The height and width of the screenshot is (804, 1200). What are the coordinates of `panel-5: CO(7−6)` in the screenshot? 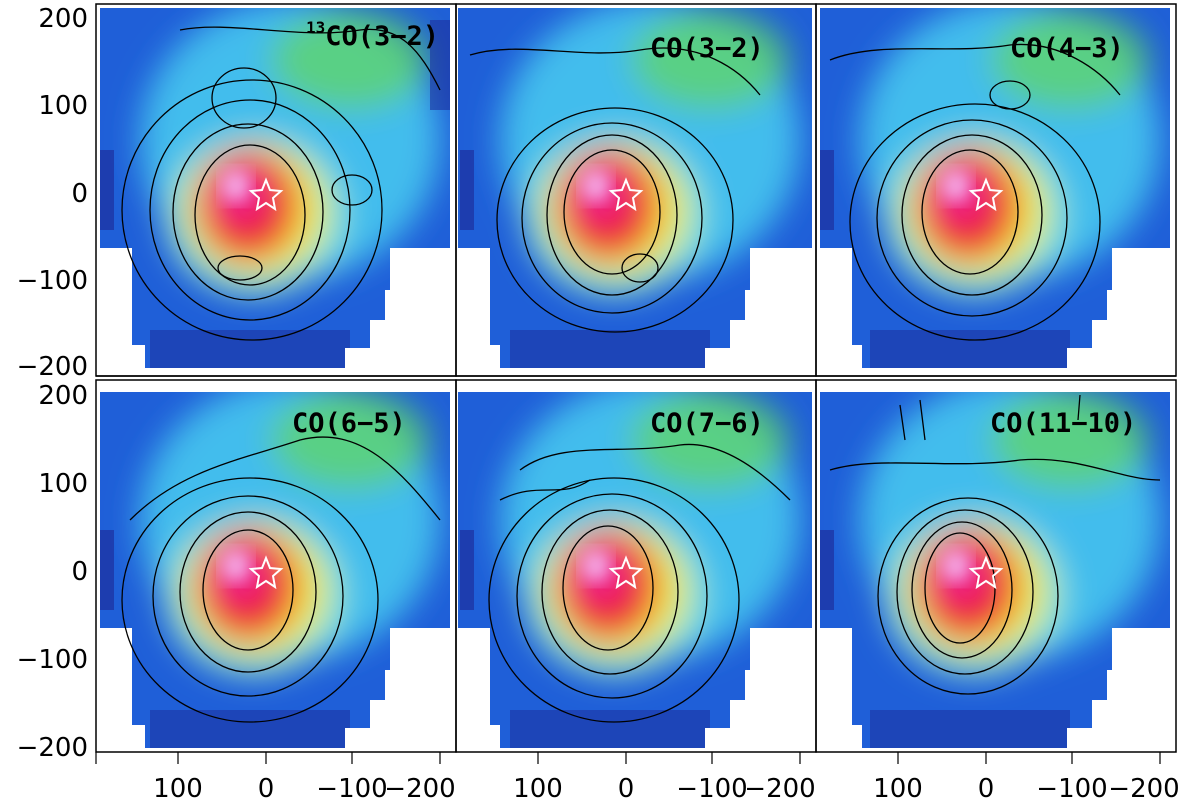 It's located at (636, 566).